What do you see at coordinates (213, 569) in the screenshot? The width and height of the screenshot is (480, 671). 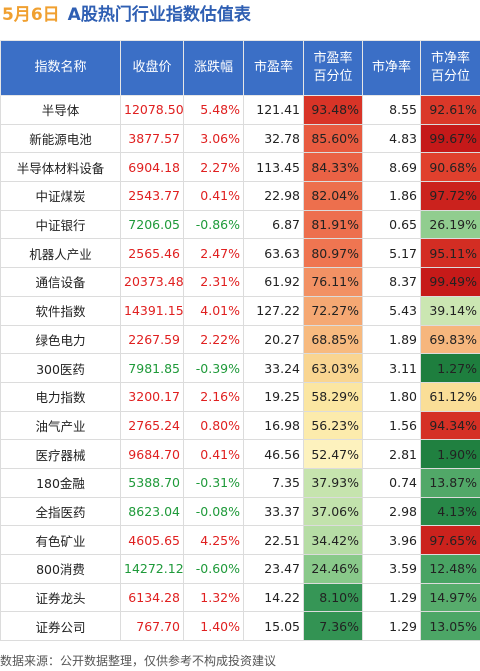 I see `cell: -0.60%` at bounding box center [213, 569].